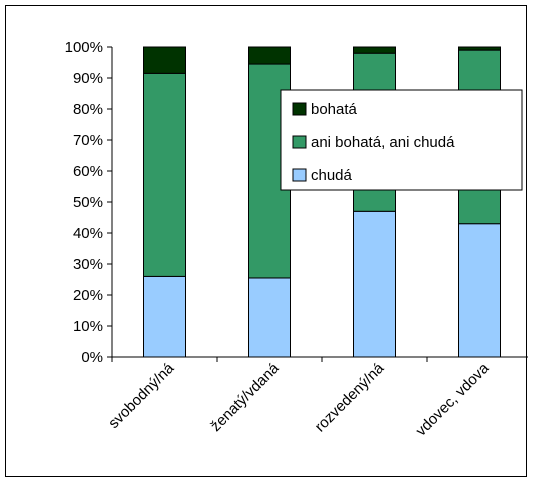  I want to click on y-tick-label: 80%, so click(88, 109).